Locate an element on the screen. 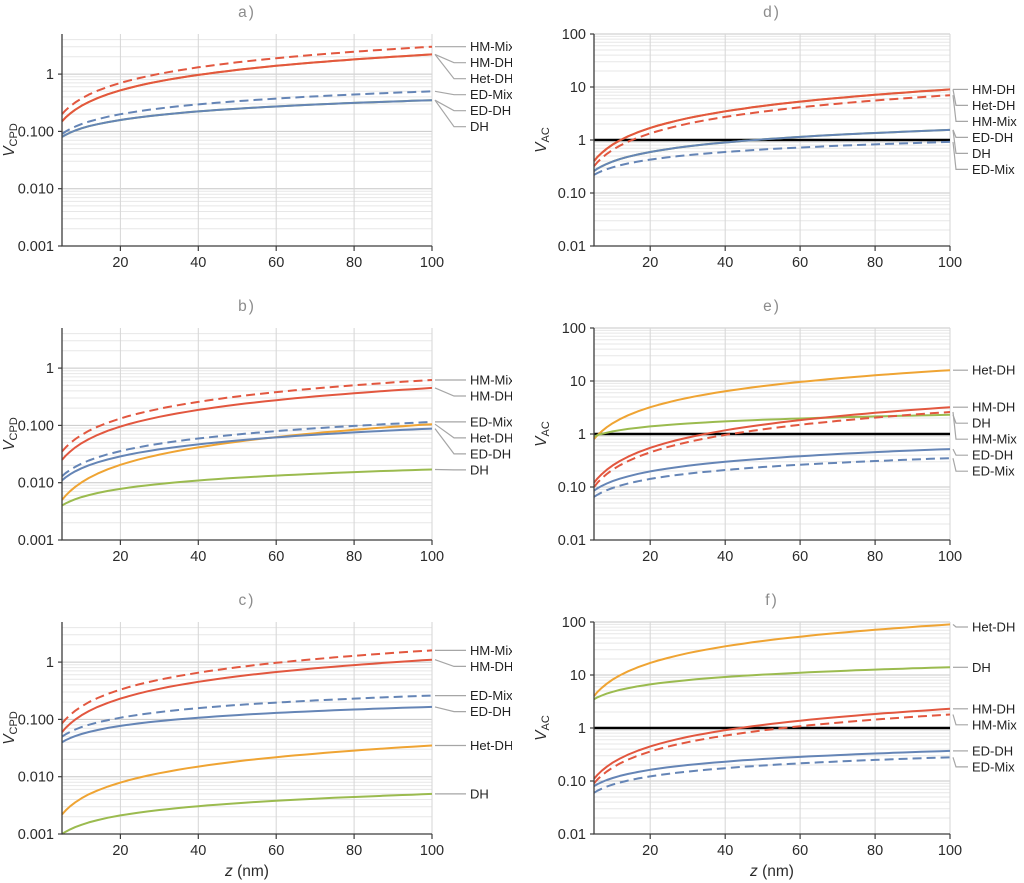 This screenshot has height=883, width=1024. y-tick-label: 0.01 is located at coordinates (572, 247).